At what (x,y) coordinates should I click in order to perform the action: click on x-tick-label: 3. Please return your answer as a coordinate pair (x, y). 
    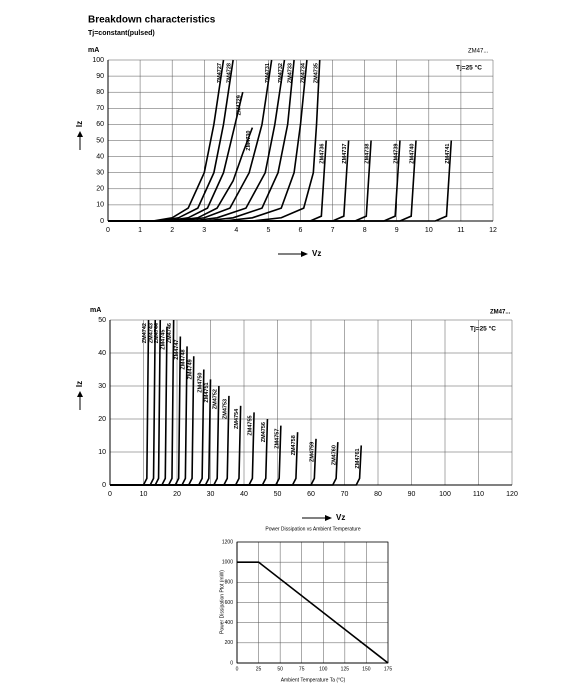
    Looking at the image, I should click on (204, 230).